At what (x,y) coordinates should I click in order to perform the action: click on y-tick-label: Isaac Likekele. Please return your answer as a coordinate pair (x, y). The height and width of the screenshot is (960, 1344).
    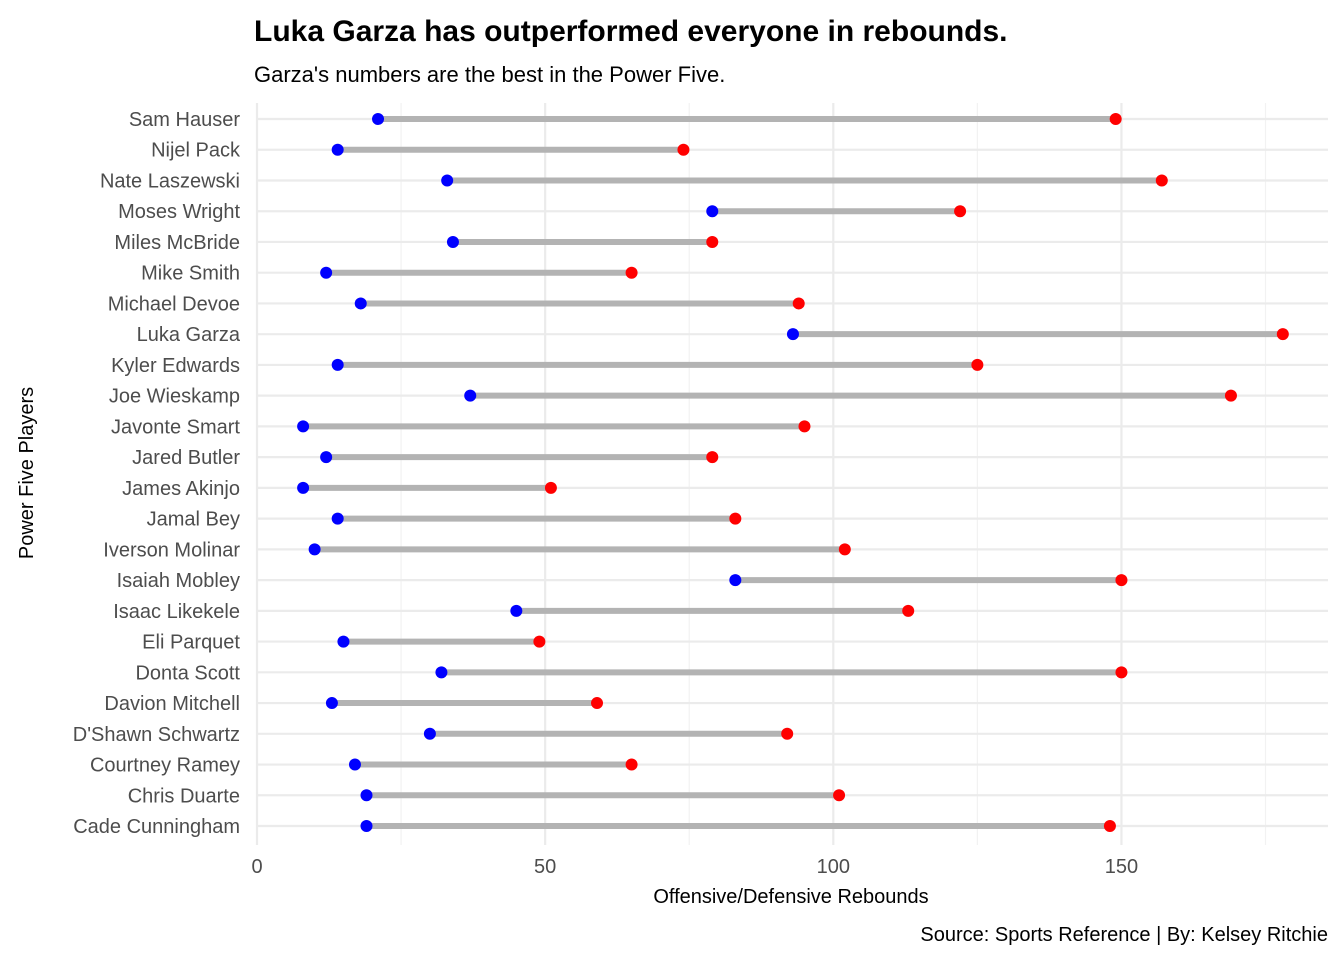
    Looking at the image, I should click on (176, 612).